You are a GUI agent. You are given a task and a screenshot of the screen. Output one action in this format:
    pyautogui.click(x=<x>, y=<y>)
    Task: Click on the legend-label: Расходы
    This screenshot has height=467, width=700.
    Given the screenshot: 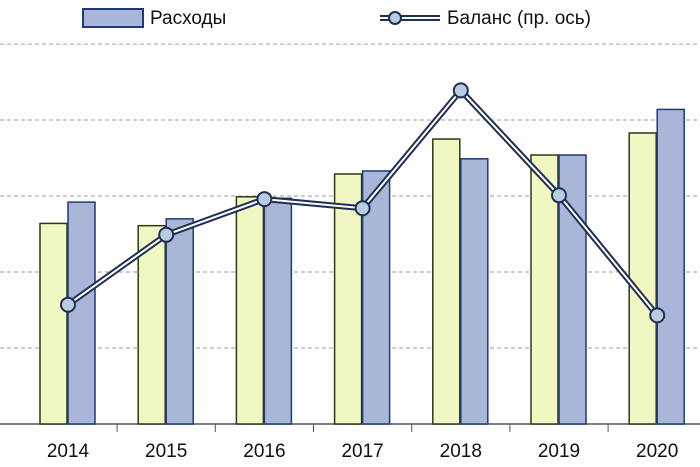 What is the action you would take?
    pyautogui.click(x=188, y=18)
    